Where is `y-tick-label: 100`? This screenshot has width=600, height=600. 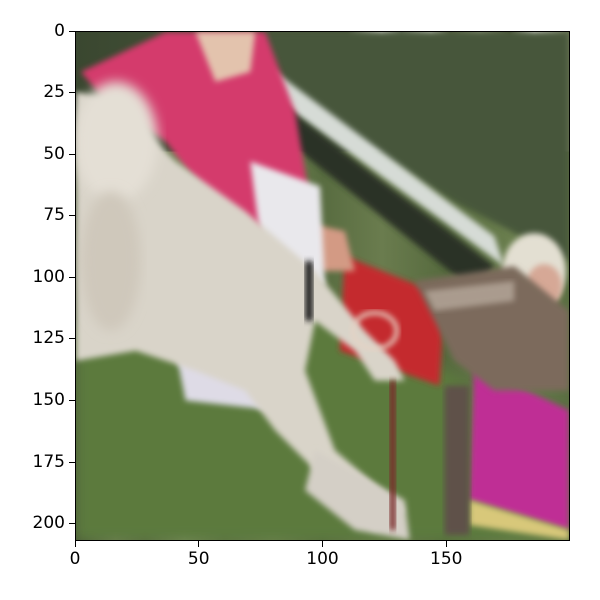 y-tick-label: 100 is located at coordinates (48, 276).